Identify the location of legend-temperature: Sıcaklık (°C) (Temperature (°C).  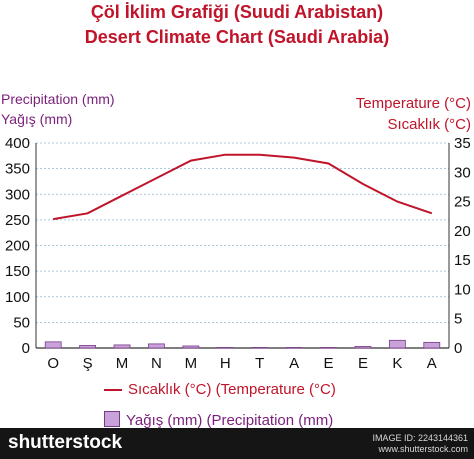
(220, 389).